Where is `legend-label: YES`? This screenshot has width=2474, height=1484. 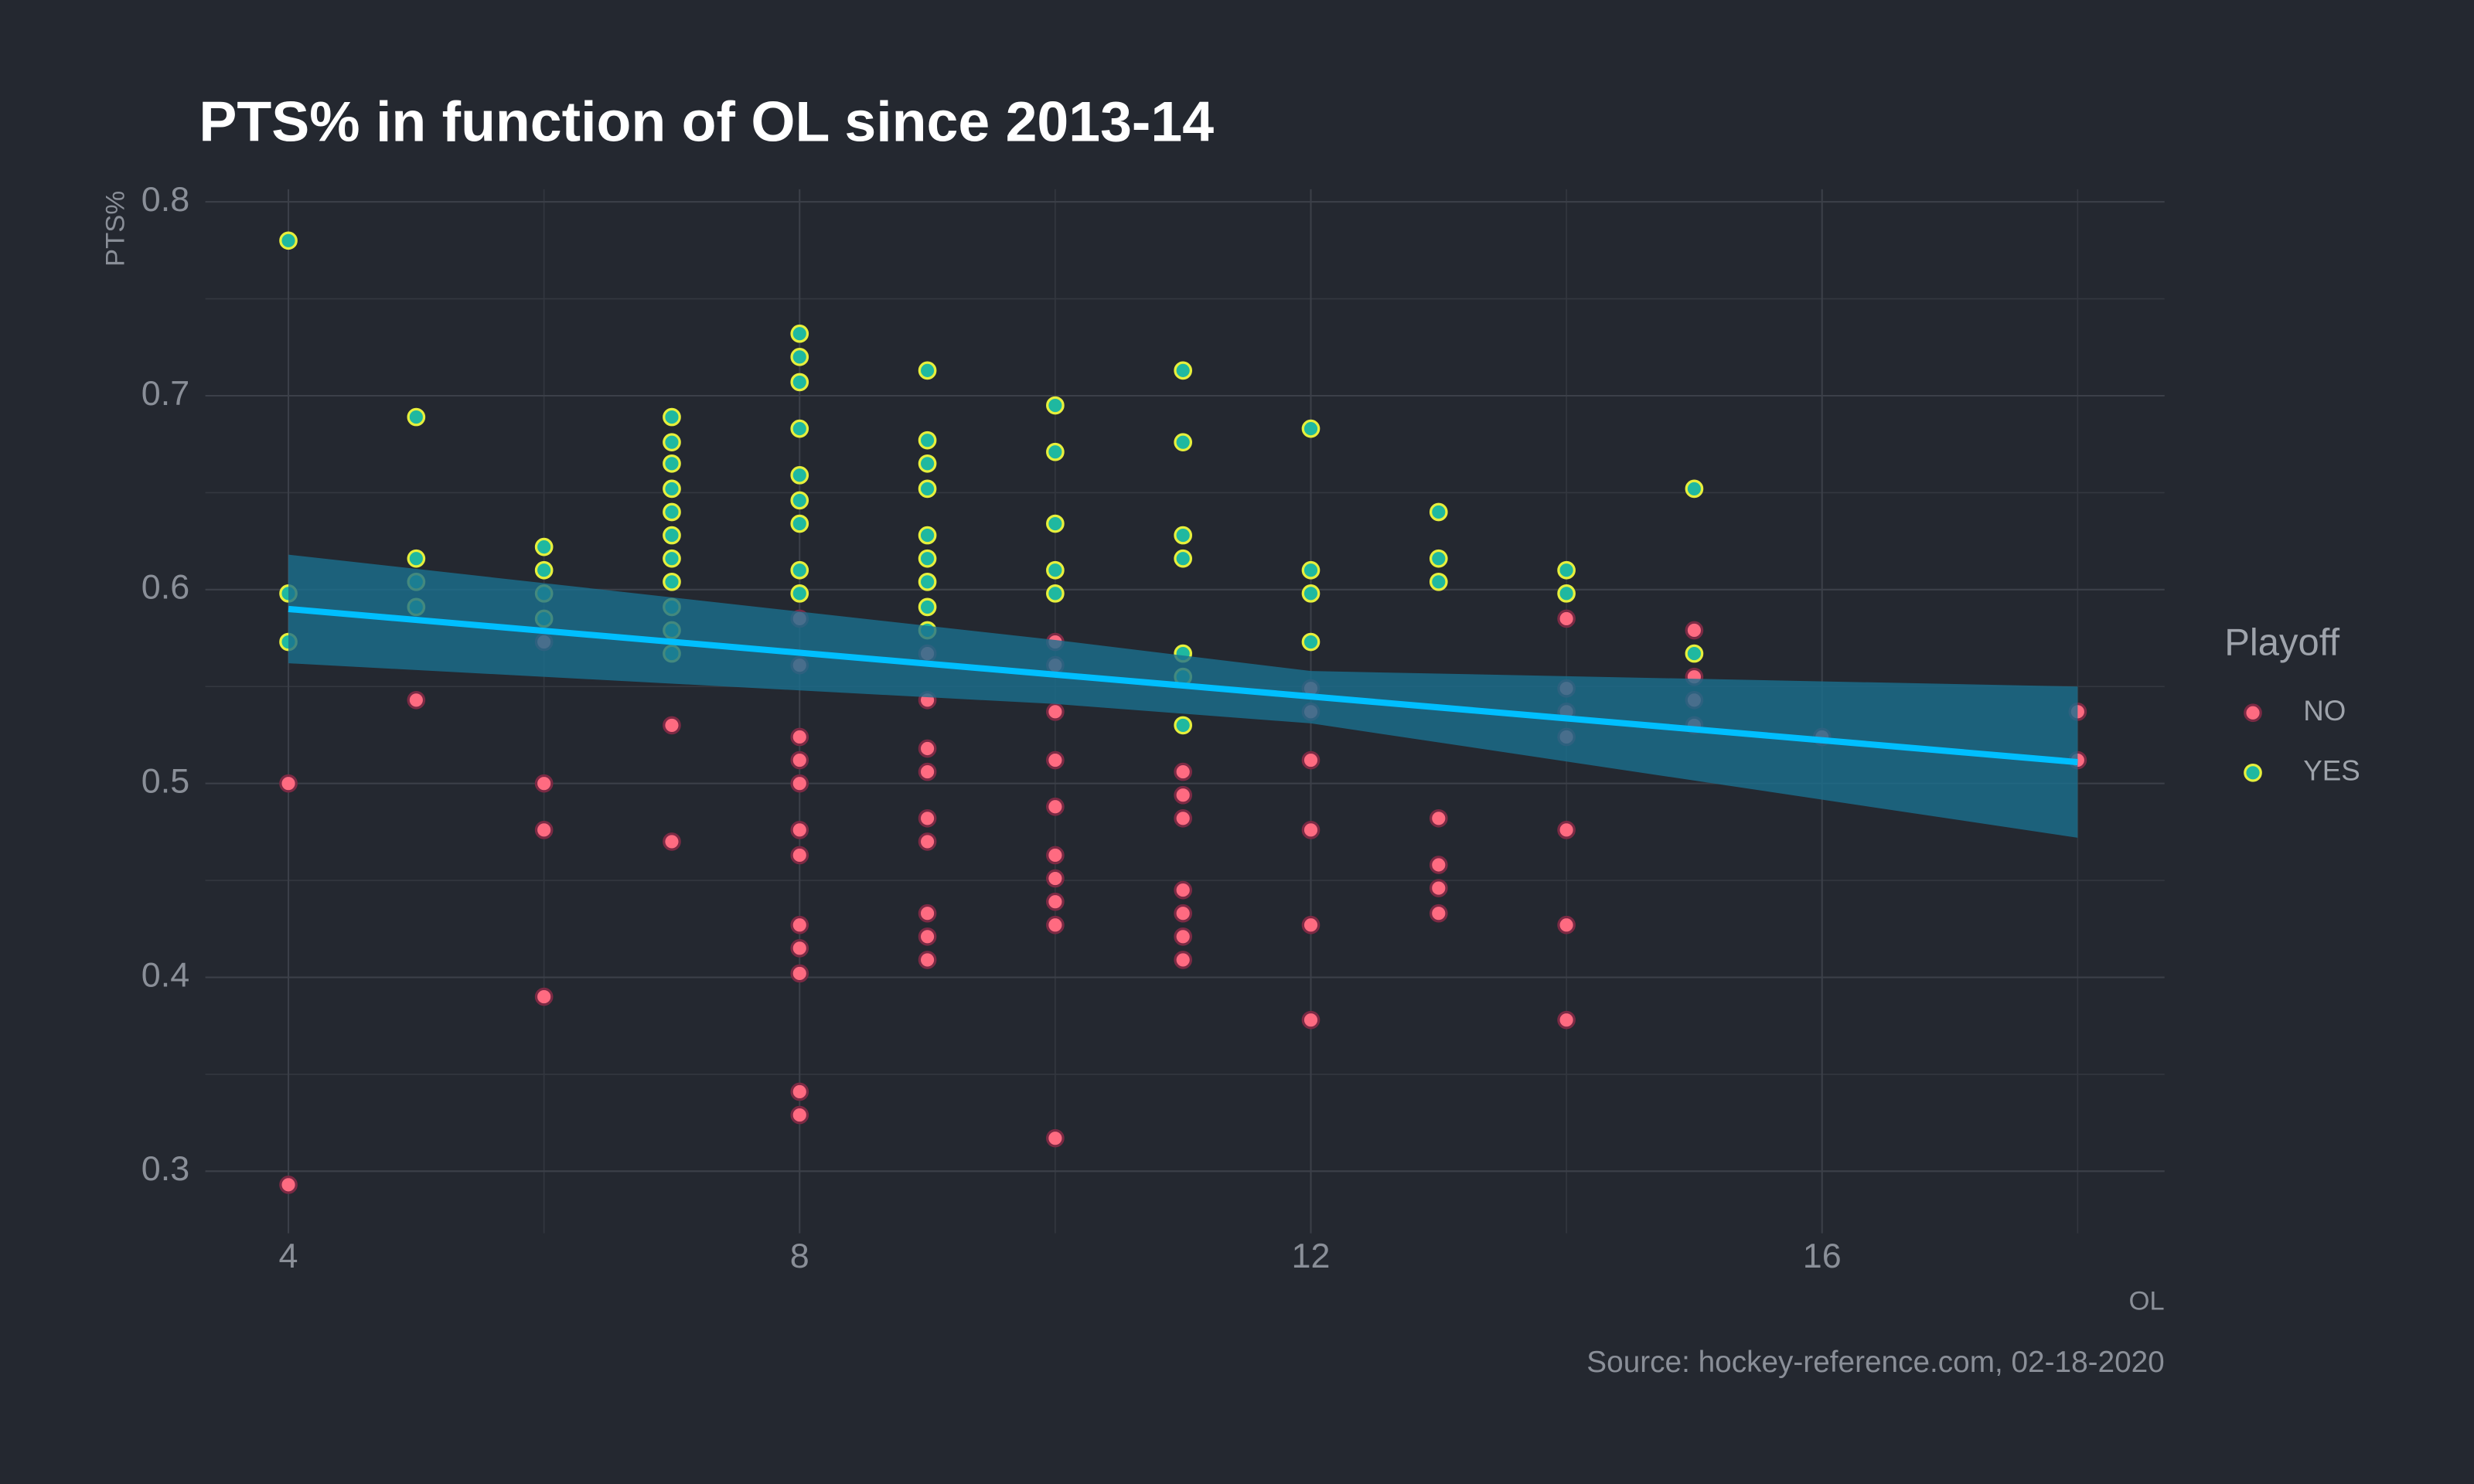 legend-label: YES is located at coordinates (2331, 770).